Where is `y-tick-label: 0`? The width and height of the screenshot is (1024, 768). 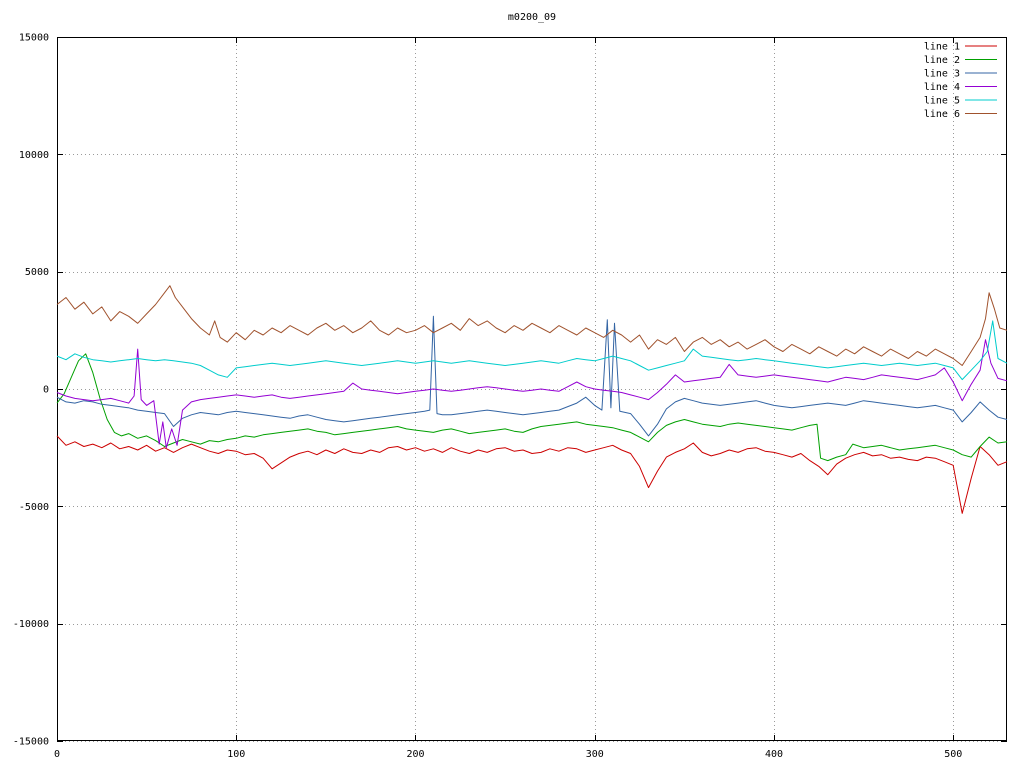
y-tick-label: 0 is located at coordinates (46, 390).